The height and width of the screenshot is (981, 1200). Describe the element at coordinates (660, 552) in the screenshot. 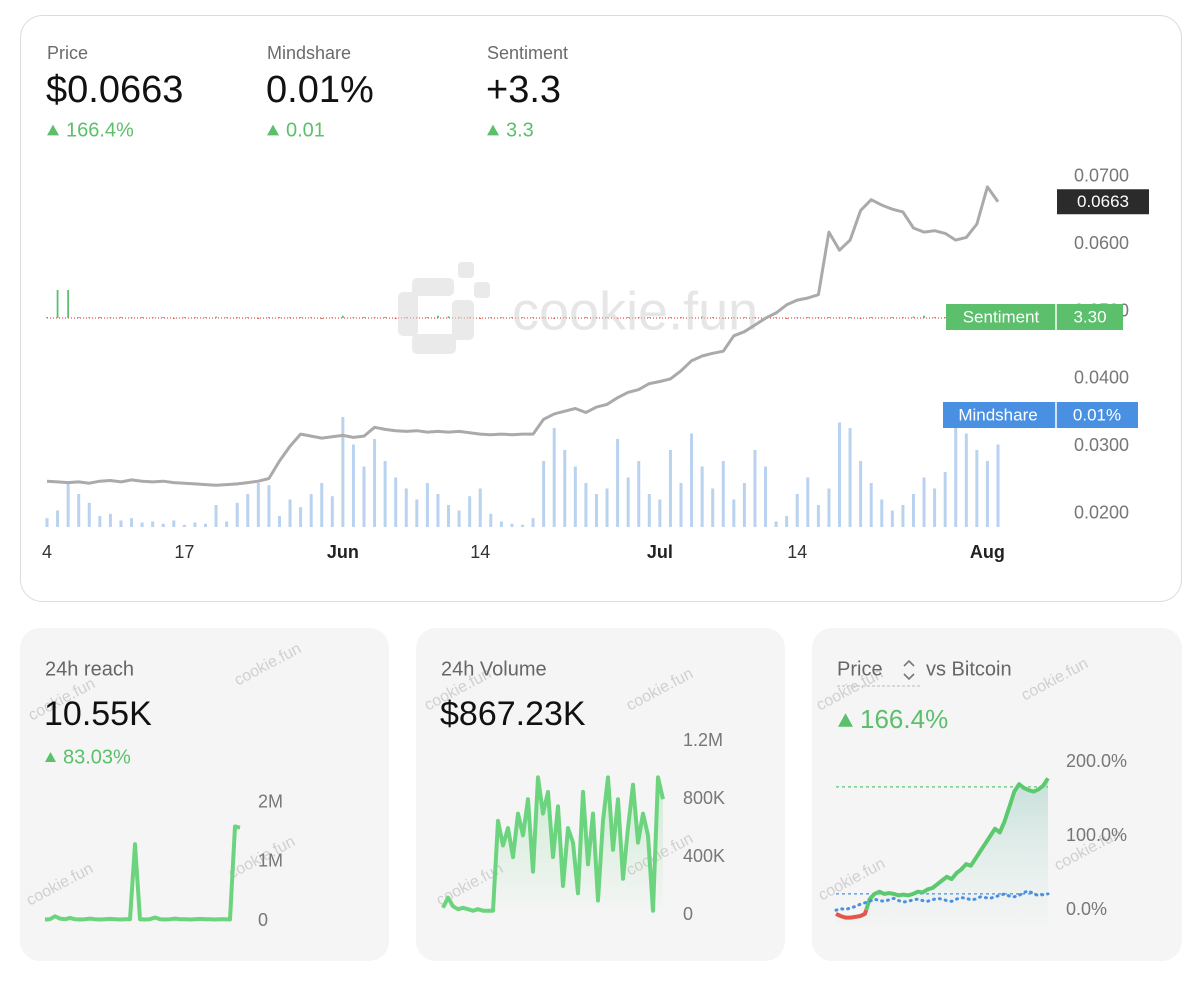

I see `x-tick-label: Jul` at that location.